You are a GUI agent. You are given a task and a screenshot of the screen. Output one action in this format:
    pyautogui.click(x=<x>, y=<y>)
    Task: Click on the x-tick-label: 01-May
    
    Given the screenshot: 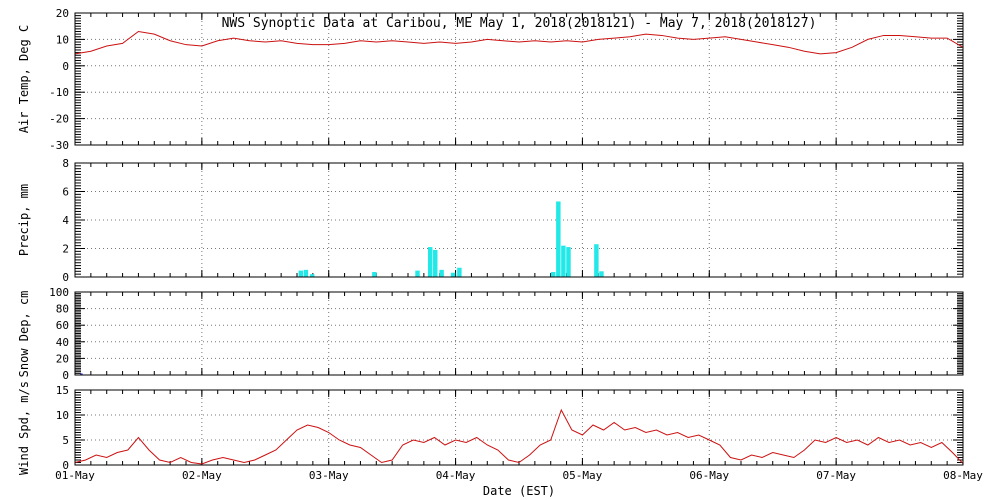 What is the action you would take?
    pyautogui.click(x=75, y=475)
    